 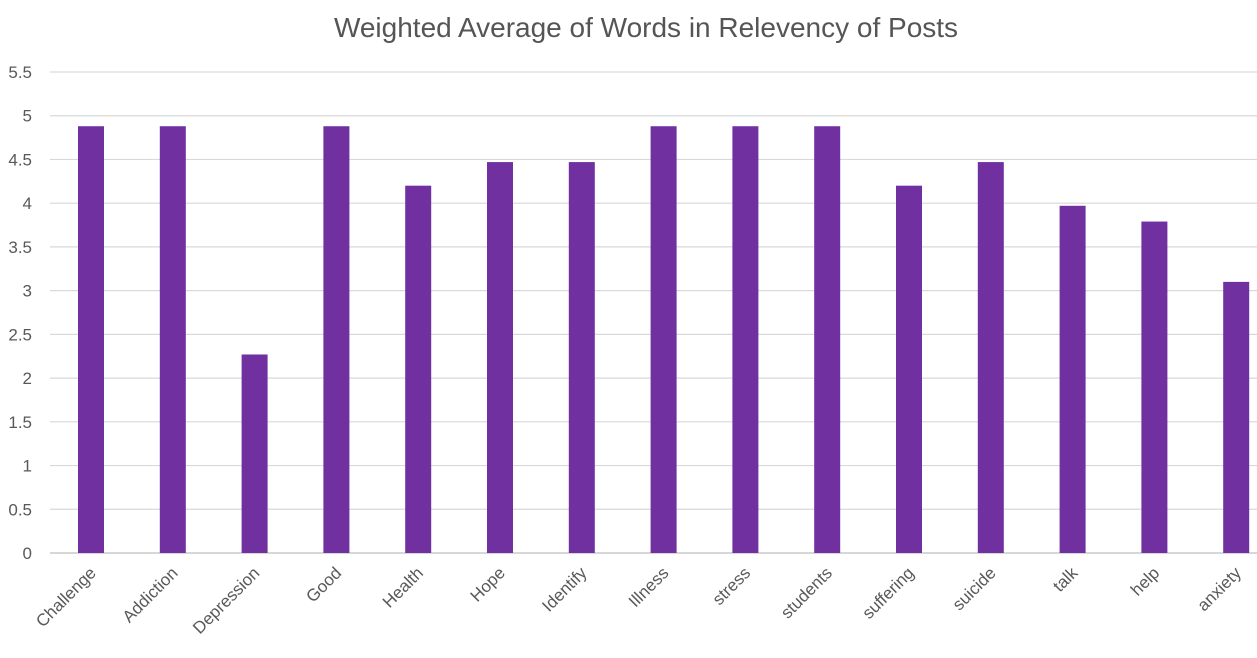 I want to click on x-category-label: help, so click(x=1145, y=581).